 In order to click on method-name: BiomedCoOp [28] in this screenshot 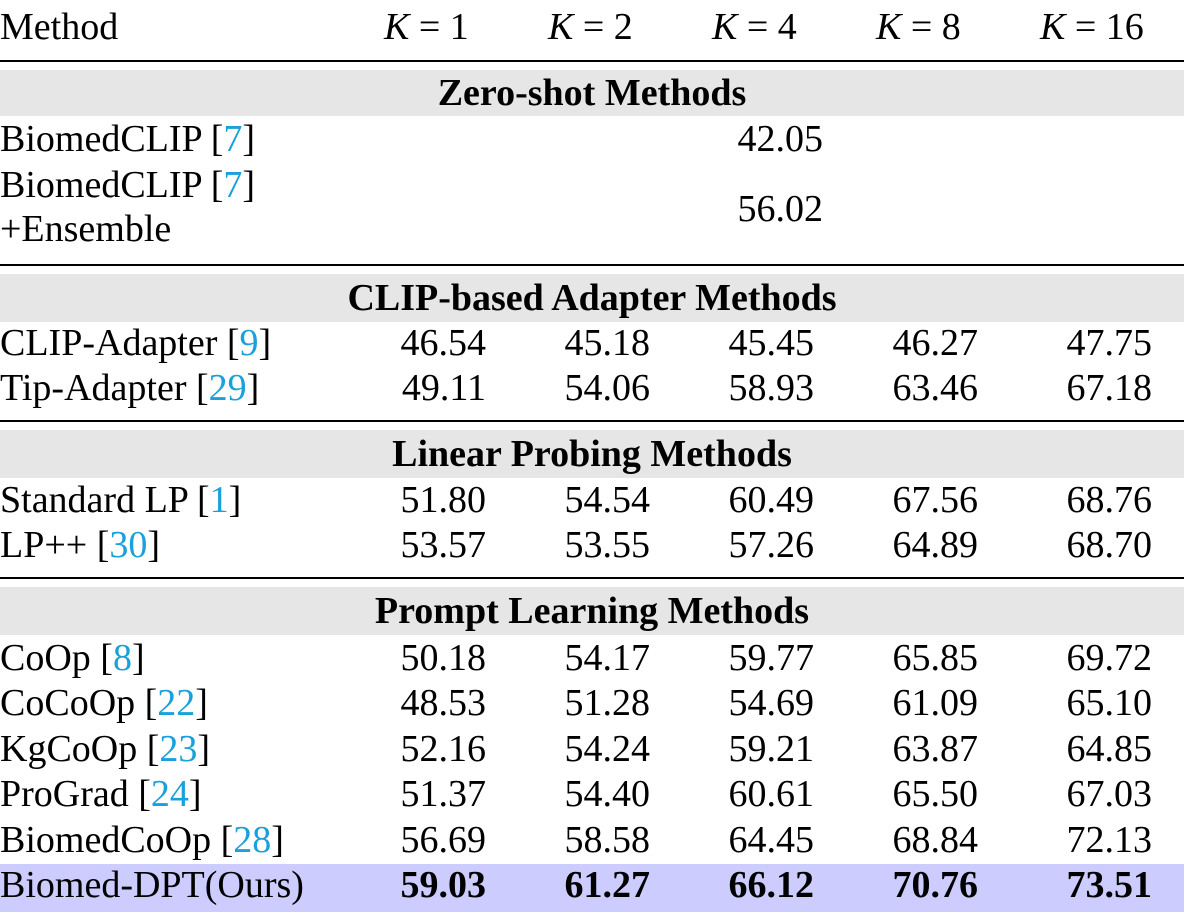, I will do `click(142, 839)`.